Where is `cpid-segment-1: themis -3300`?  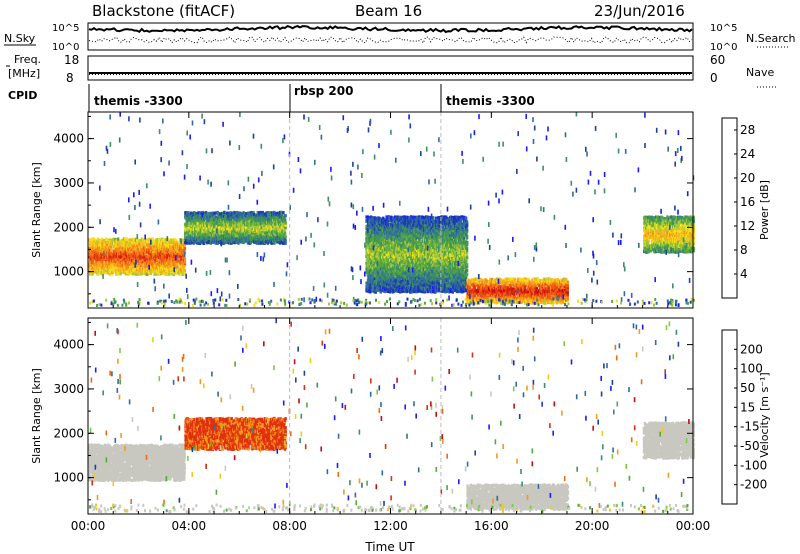 cpid-segment-1: themis -3300 is located at coordinates (138, 101).